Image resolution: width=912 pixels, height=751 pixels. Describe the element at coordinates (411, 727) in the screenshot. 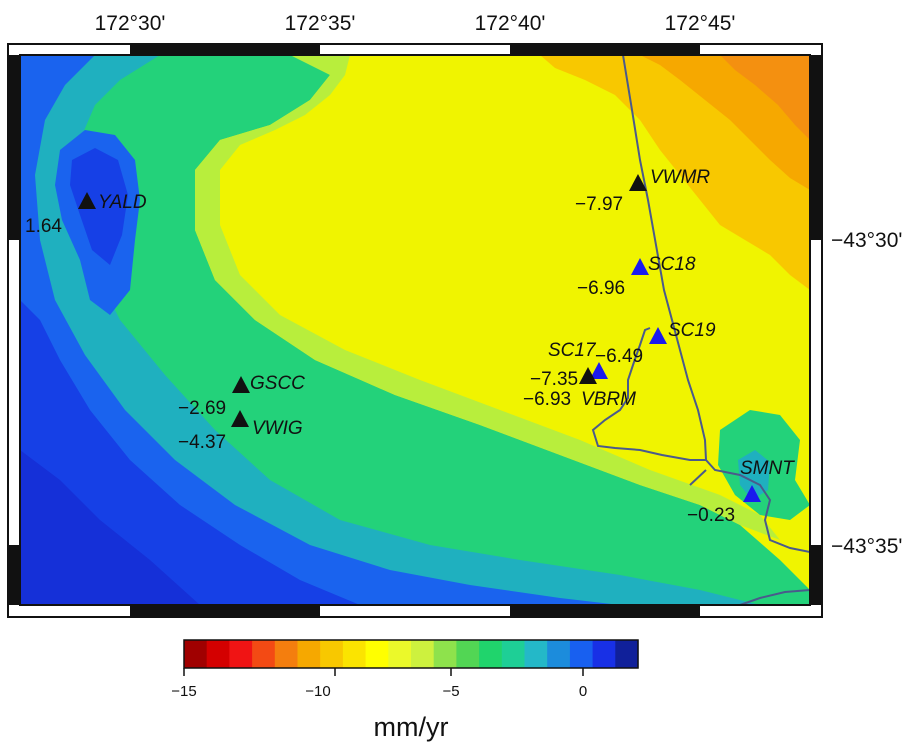

I see `colorbar-unit: mm/yr` at that location.